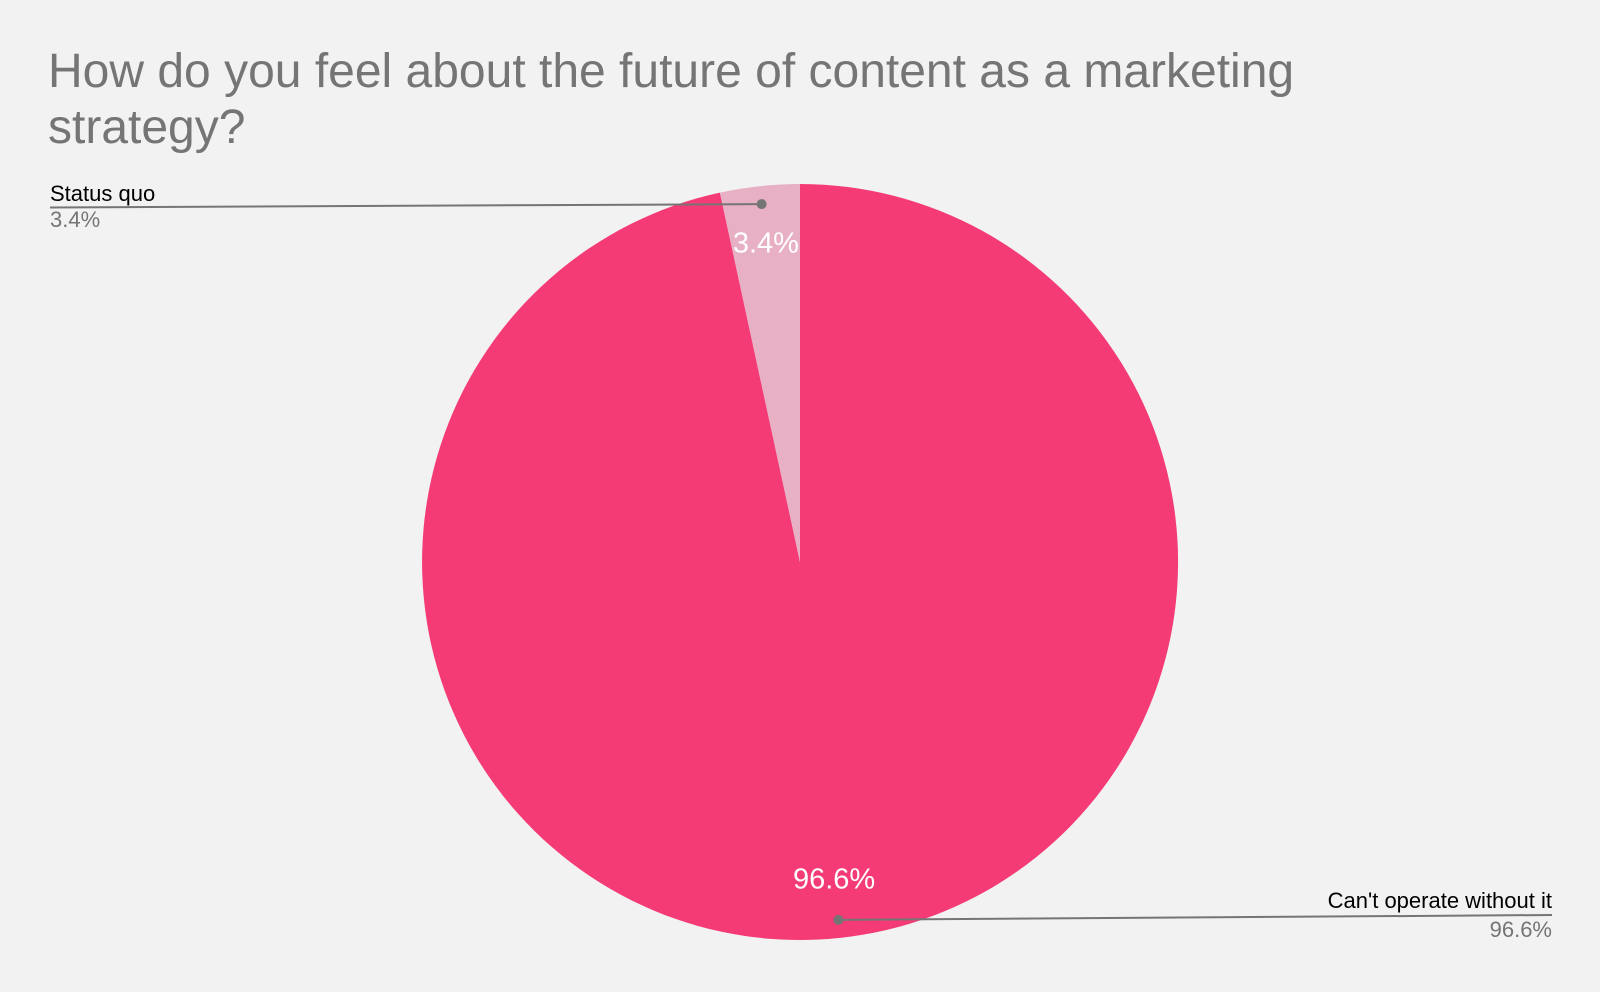 Image resolution: width=1600 pixels, height=992 pixels. What do you see at coordinates (838, 919) in the screenshot?
I see `leader-dot-can-t-operate-without-it` at bounding box center [838, 919].